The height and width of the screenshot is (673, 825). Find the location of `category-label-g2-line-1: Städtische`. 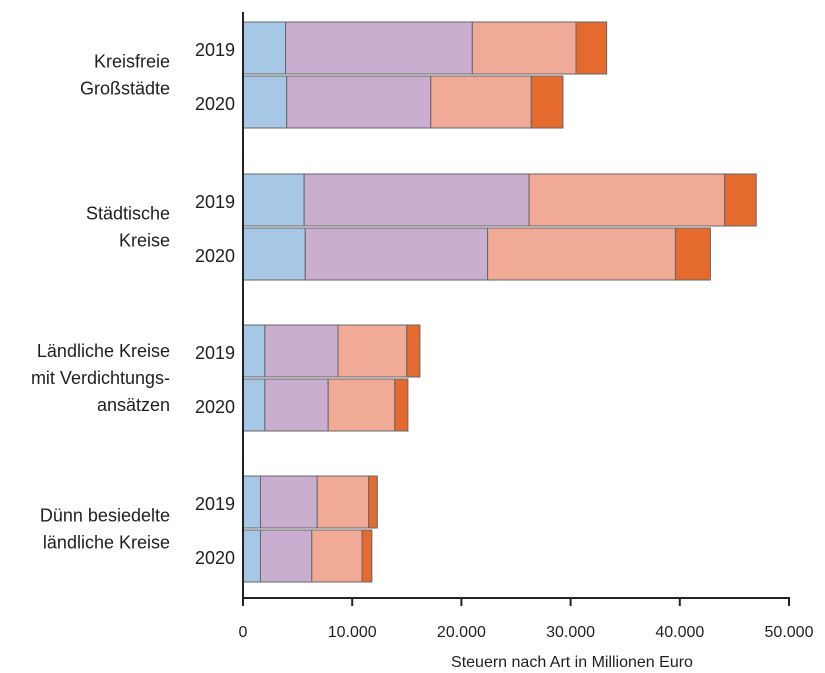

category-label-g2-line-1: Städtische is located at coordinates (128, 214).